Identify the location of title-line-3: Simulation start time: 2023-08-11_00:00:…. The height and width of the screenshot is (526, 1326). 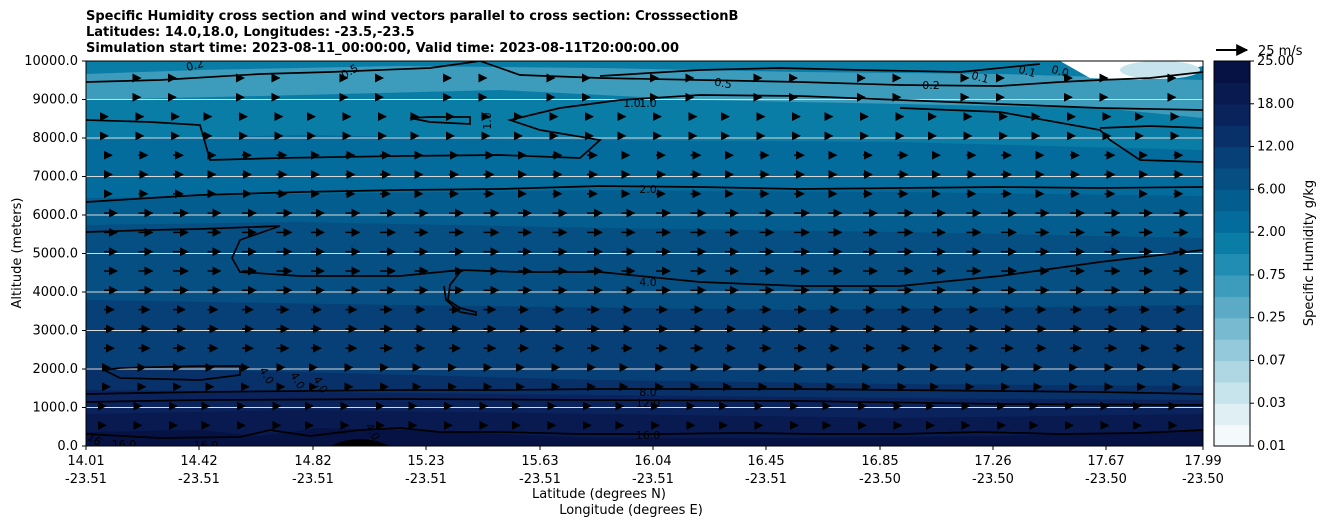
(382, 48).